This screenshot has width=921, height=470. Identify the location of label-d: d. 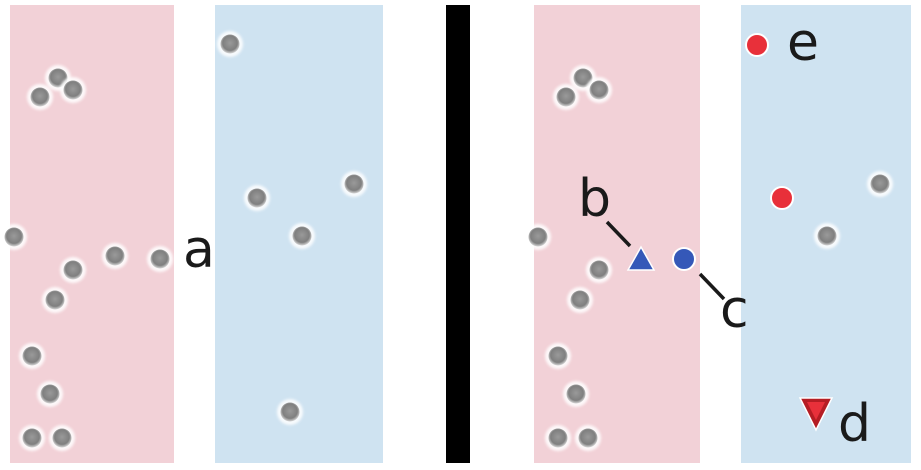
(854, 424).